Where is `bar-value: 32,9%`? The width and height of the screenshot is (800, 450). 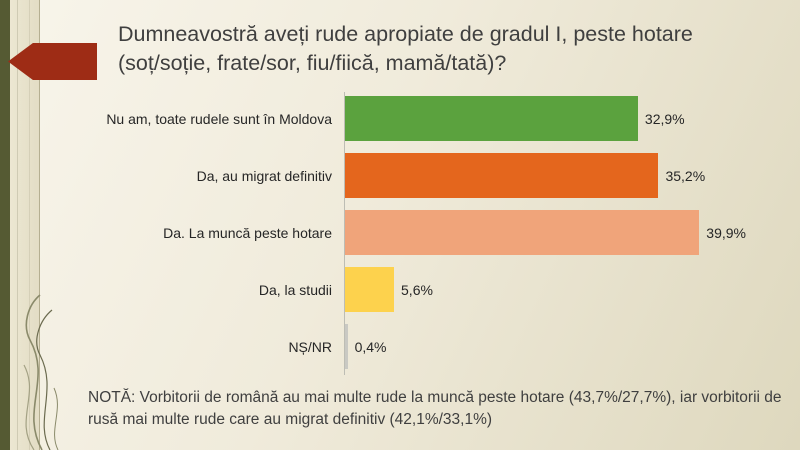 bar-value: 32,9% is located at coordinates (664, 118).